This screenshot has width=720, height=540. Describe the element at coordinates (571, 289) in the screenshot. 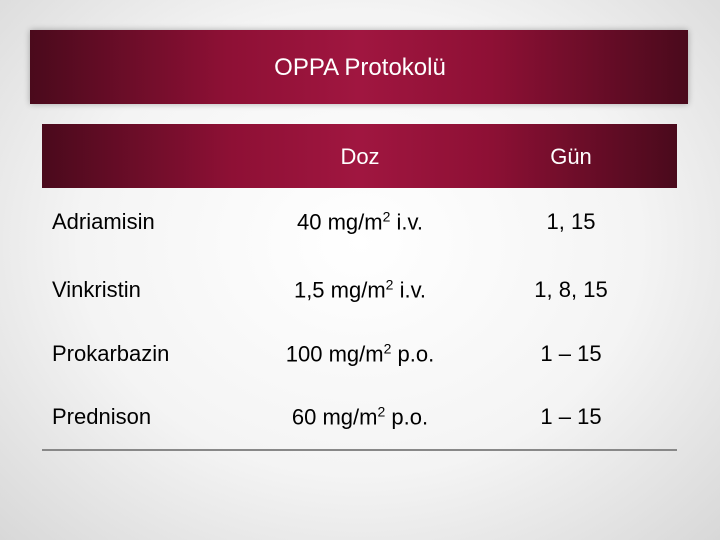

I see `days: 1, 8, 15` at that location.